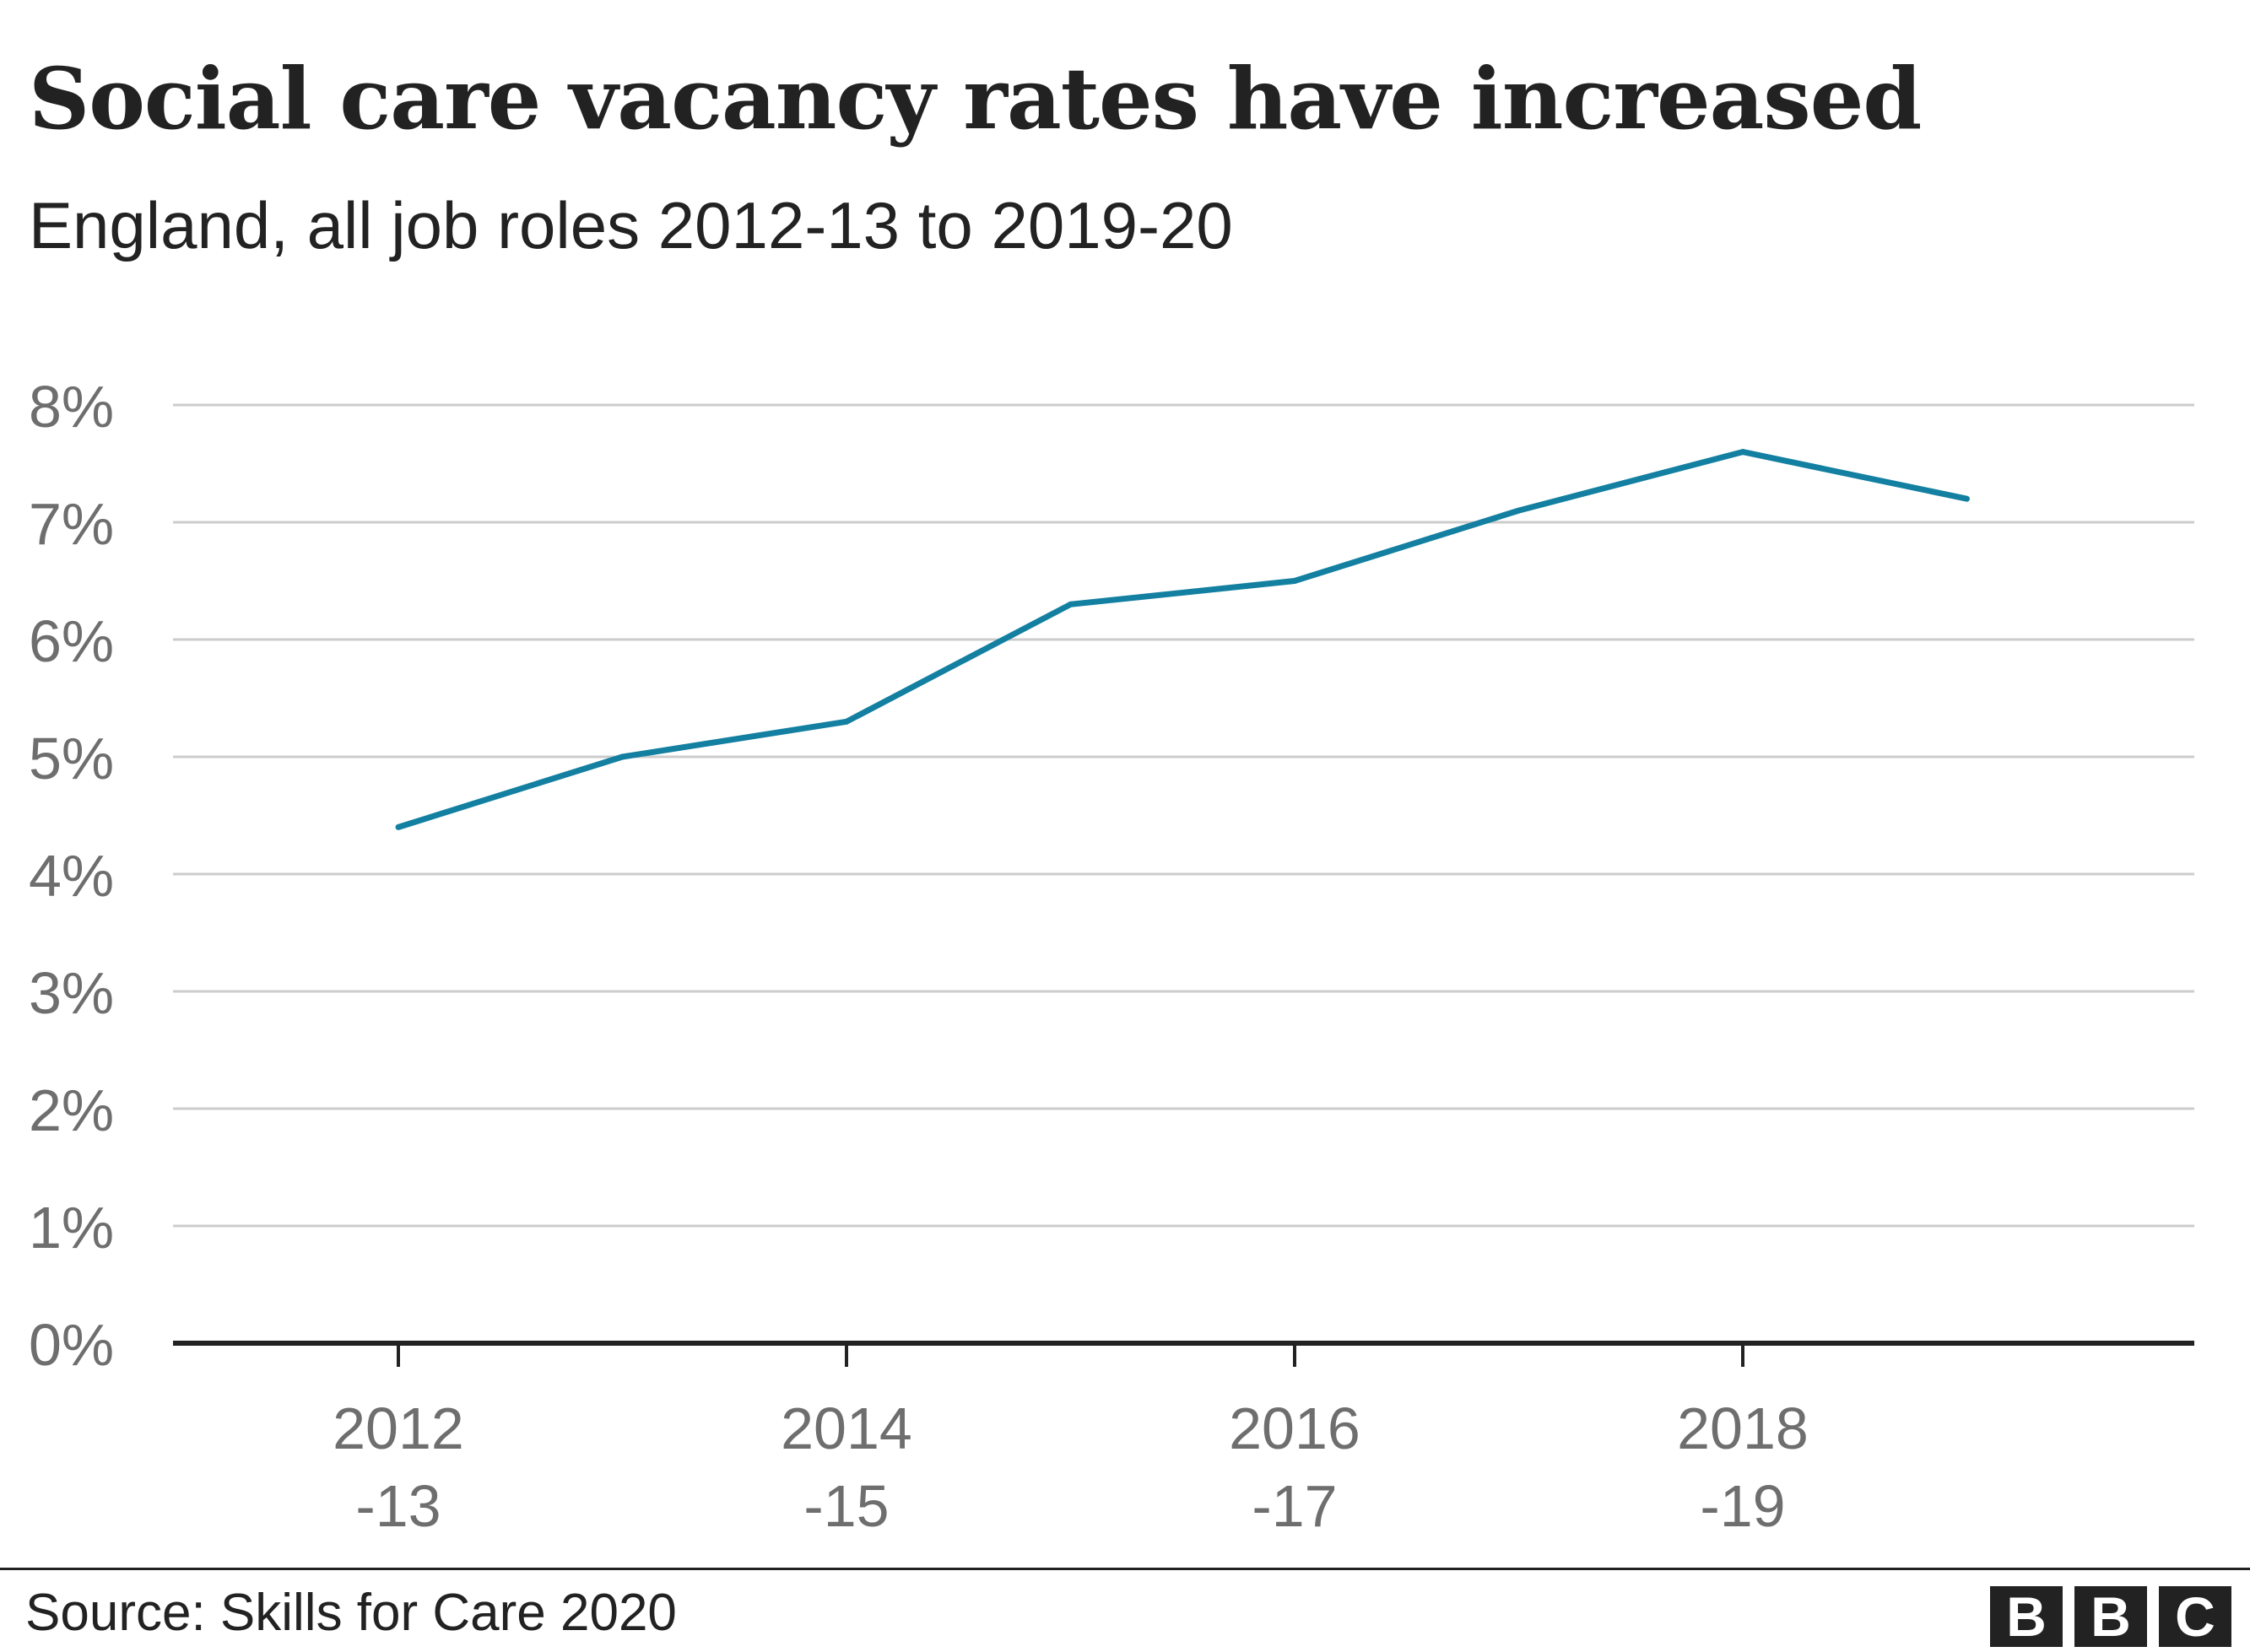  Describe the element at coordinates (1294, 1467) in the screenshot. I see `x-tick-label: 2016 -17` at that location.